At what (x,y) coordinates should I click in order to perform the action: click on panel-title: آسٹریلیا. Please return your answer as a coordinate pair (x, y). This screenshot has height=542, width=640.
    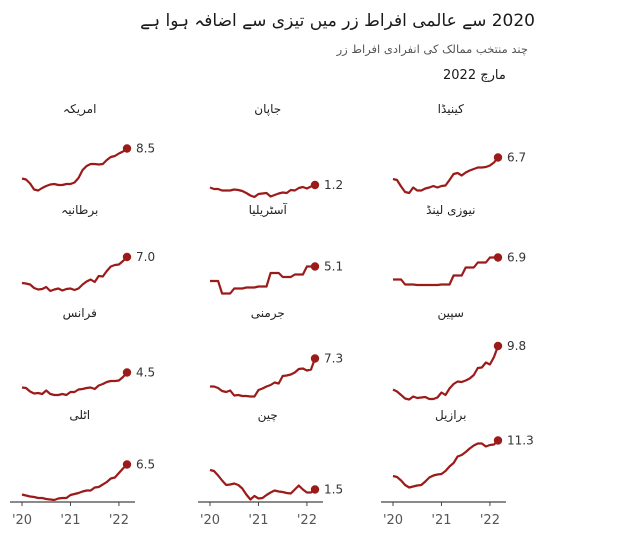
    Looking at the image, I should click on (268, 210).